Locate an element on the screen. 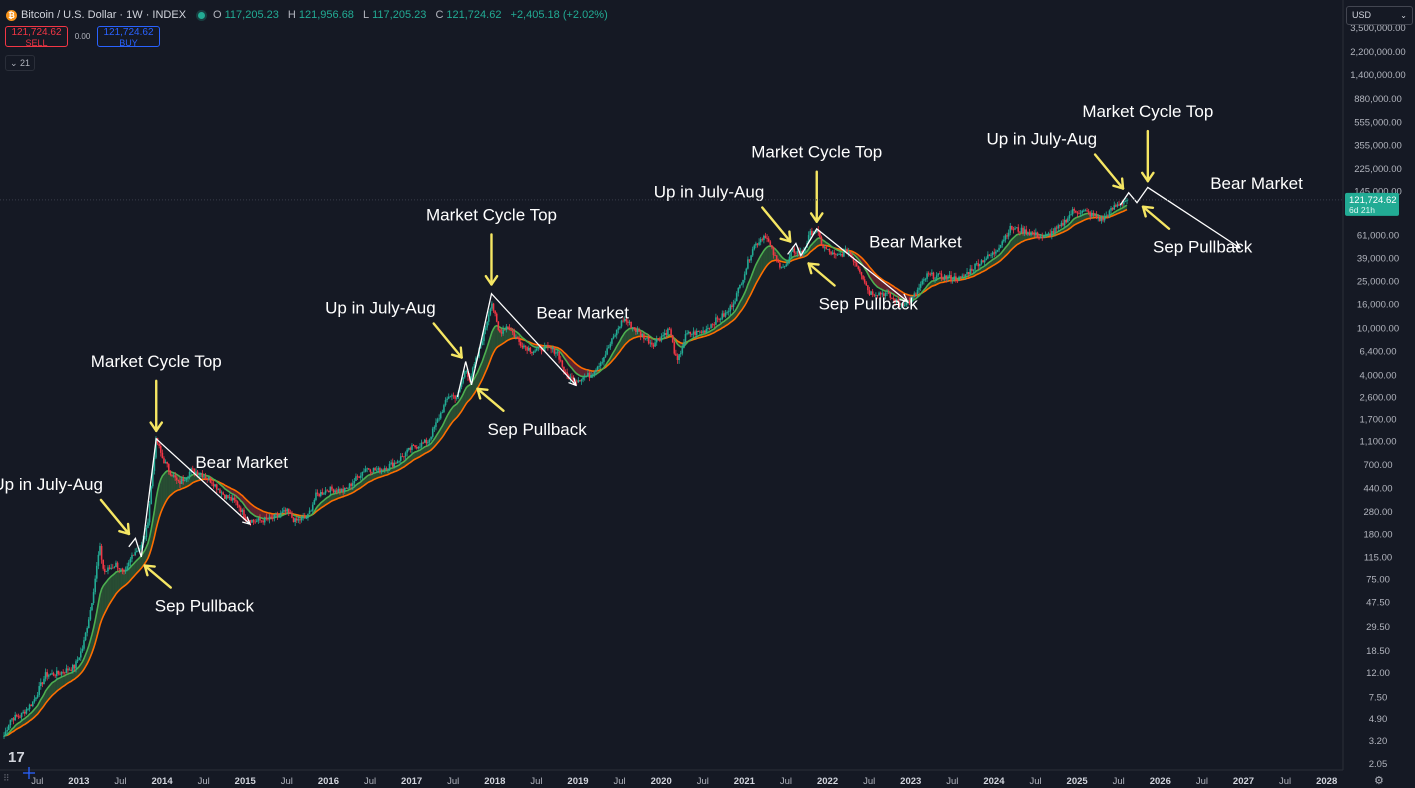 The image size is (1415, 788). projection-cycle-2021 is located at coordinates (847, 264).